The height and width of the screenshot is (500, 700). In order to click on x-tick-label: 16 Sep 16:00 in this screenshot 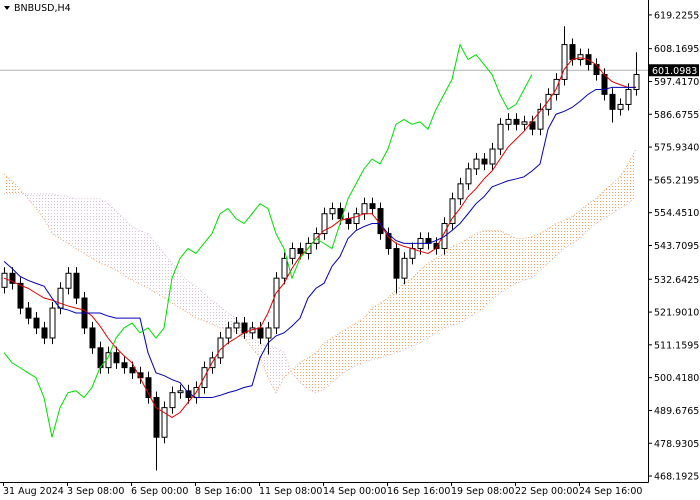, I will do `click(418, 491)`.